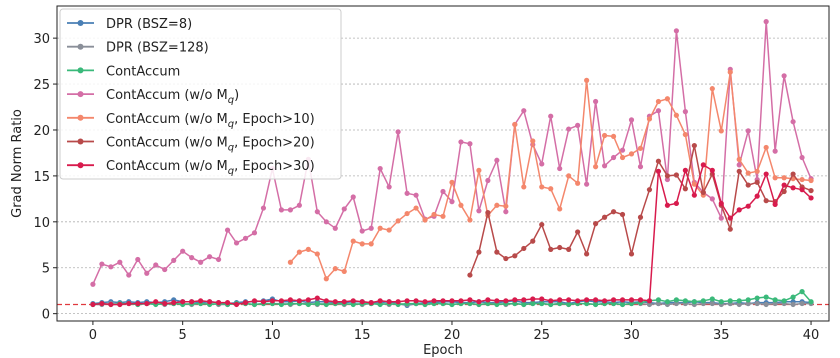  I want to click on legend-label: DPR (BSZ=128), so click(157, 48).